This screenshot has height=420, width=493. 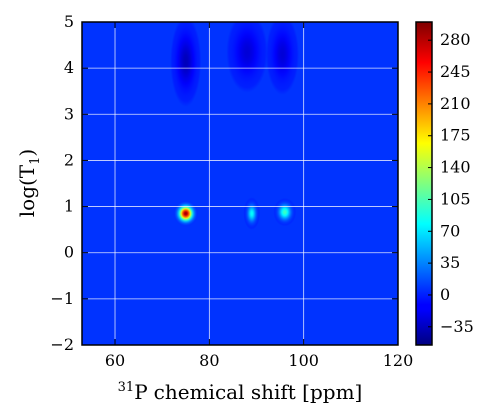 I want to click on y-axis-label-close: ), so click(x=27, y=153).